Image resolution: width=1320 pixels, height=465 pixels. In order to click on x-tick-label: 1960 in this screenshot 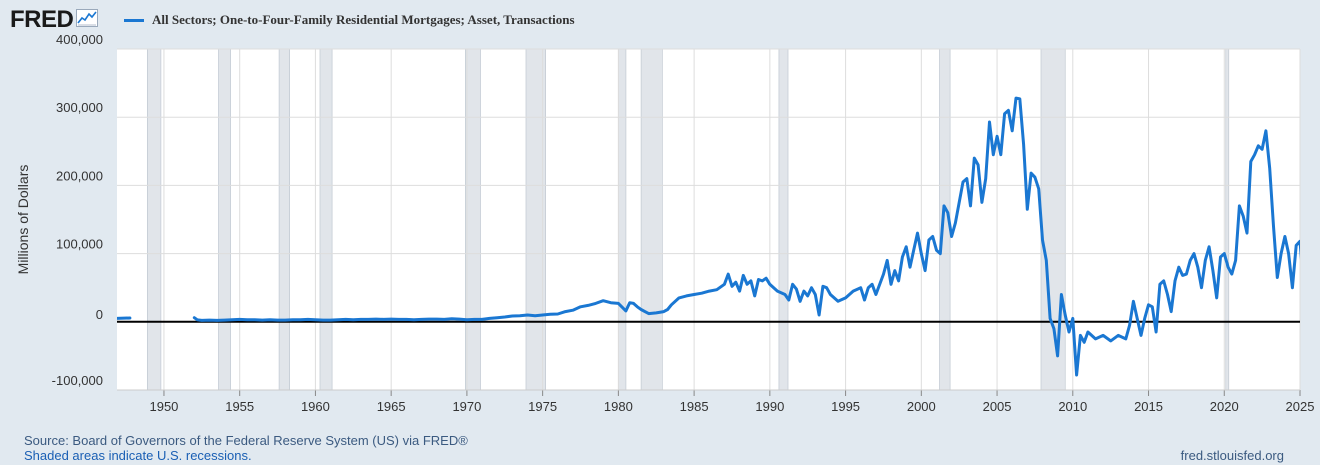, I will do `click(315, 406)`.